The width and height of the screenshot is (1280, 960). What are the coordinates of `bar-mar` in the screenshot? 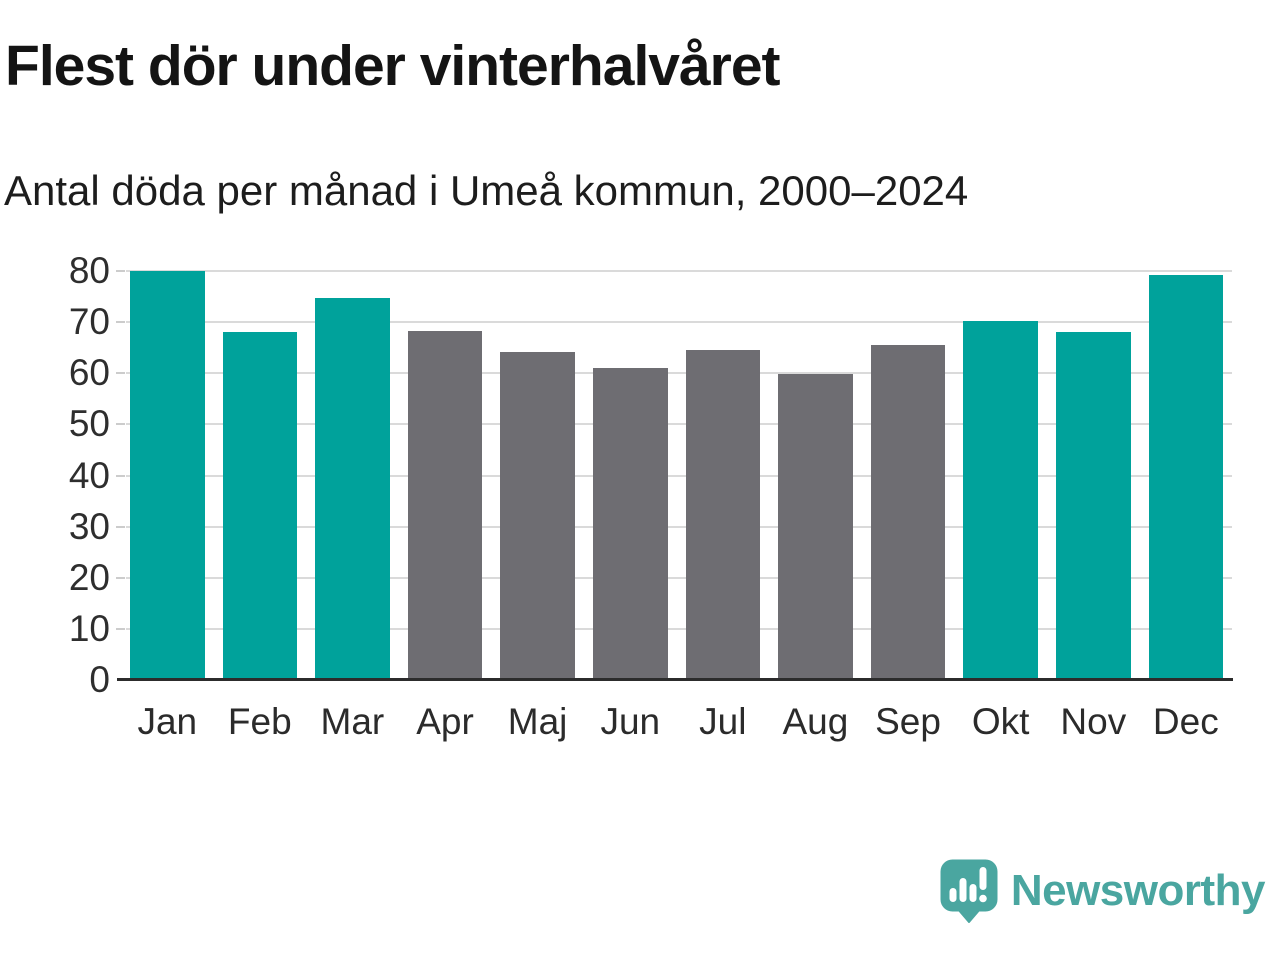 It's located at (352, 489).